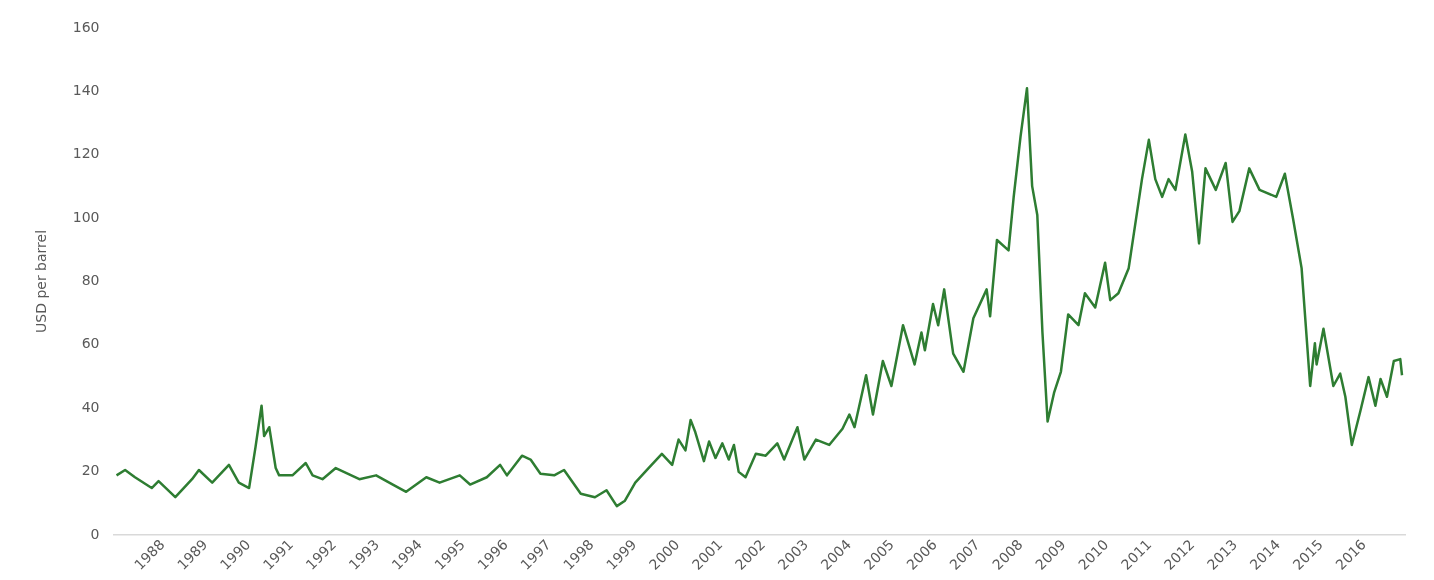 Image resolution: width=1434 pixels, height=580 pixels. I want to click on y-tick-label: 40, so click(90, 406).